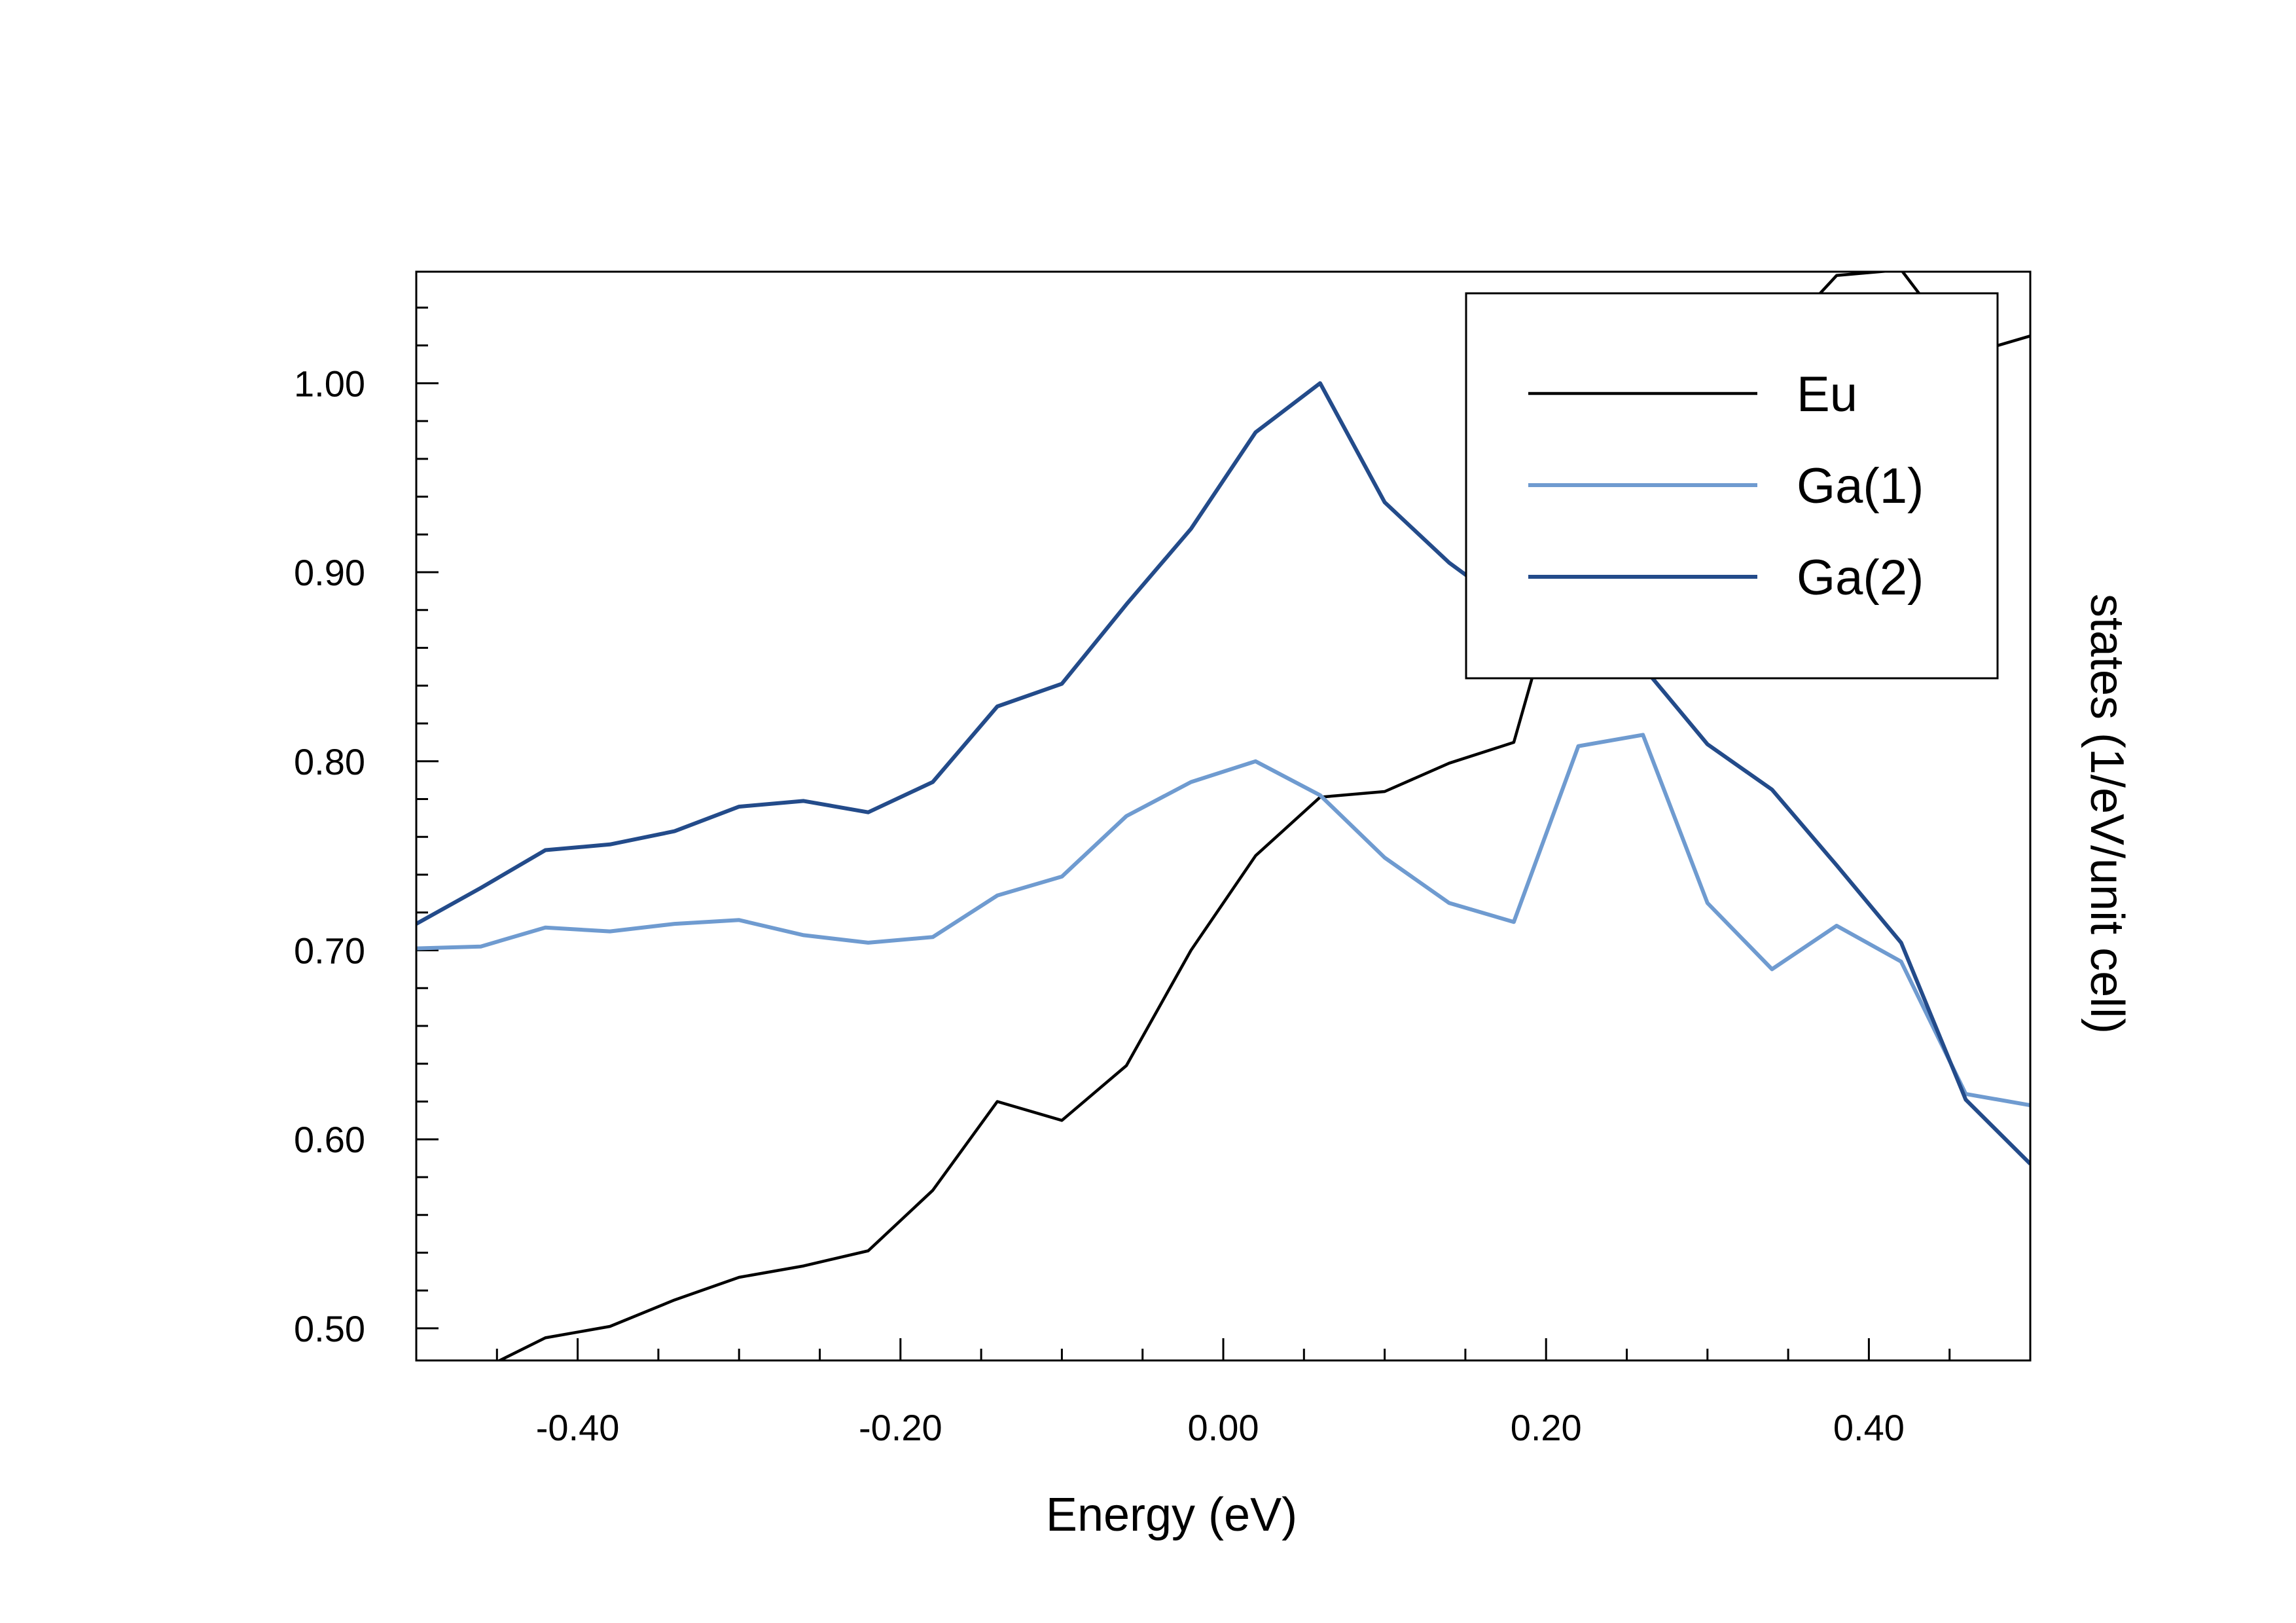  Describe the element at coordinates (1223, 1393) in the screenshot. I see `x-axis-ticks: -0.40 -0.20 0.00 0.20 0.40` at that location.